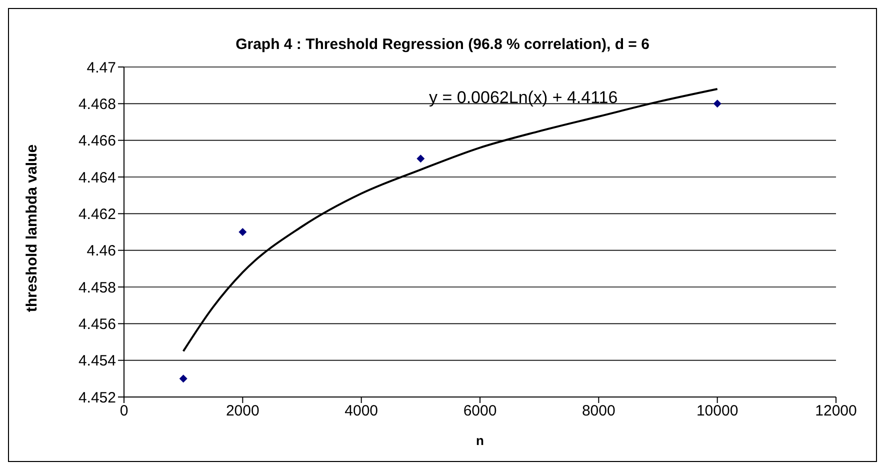 This screenshot has height=470, width=885. What do you see at coordinates (243, 411) in the screenshot?
I see `x-tick-label: 2000` at bounding box center [243, 411].